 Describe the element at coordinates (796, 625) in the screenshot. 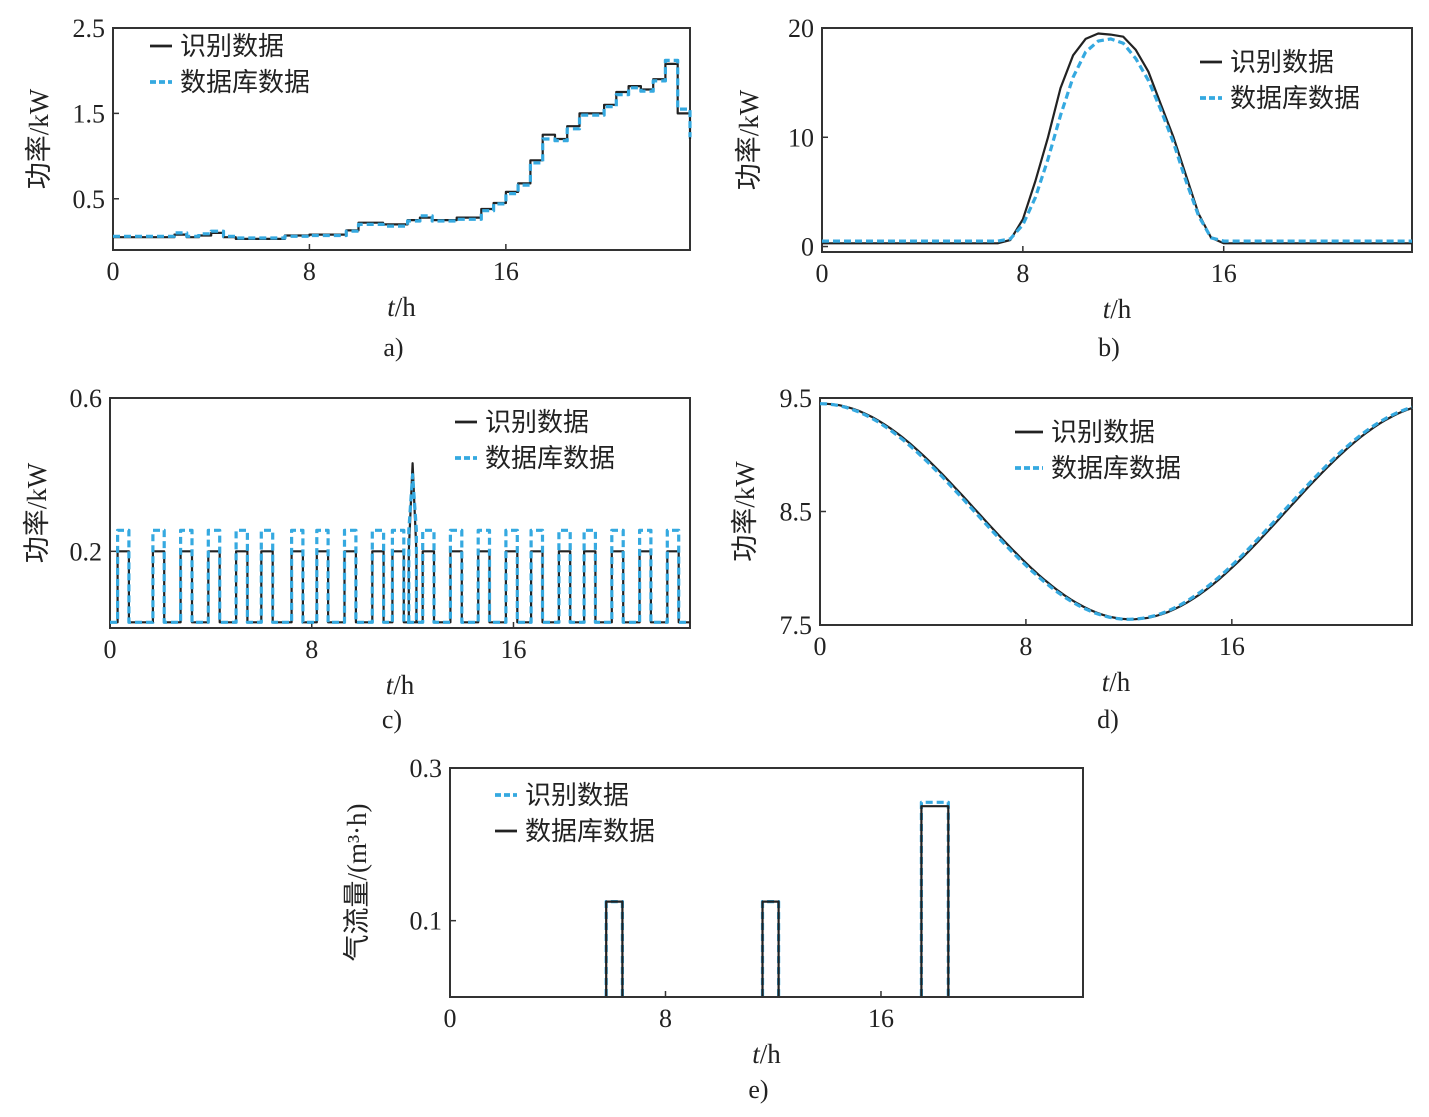

I see `y-tick-label: 7.5` at that location.